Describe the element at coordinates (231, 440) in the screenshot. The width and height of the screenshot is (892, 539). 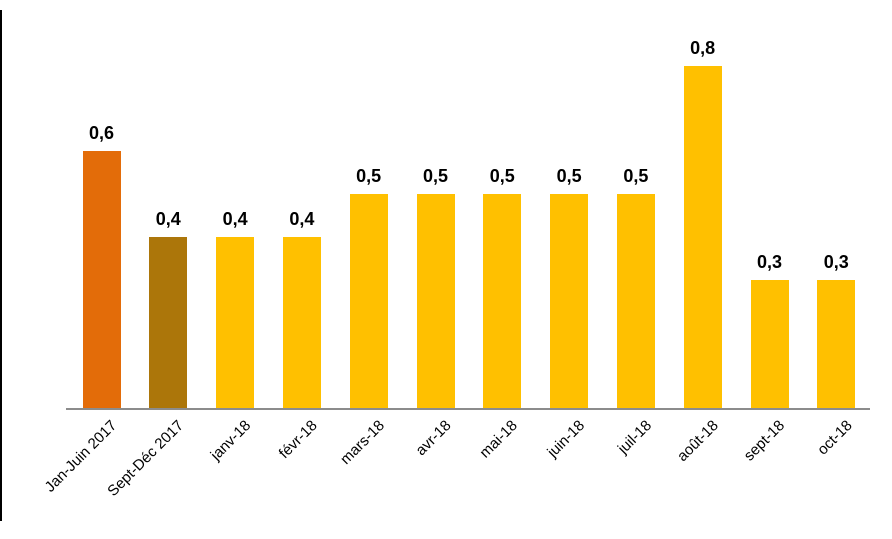
I see `x-tick-label: janv-18` at that location.